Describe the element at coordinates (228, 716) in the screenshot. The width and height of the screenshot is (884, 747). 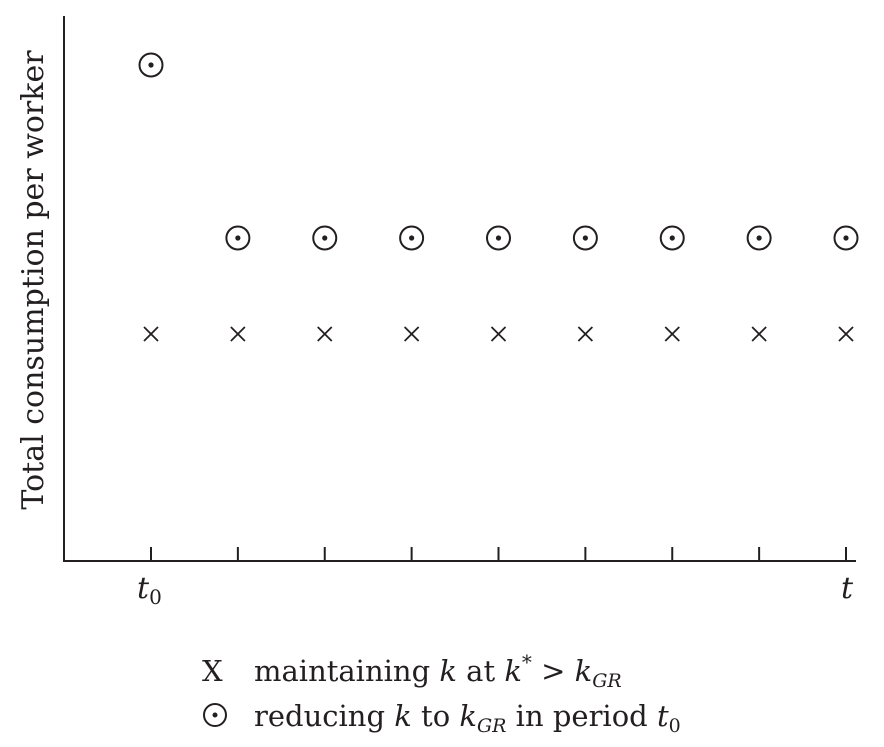
I see `legend-circled-dot-symbol` at that location.